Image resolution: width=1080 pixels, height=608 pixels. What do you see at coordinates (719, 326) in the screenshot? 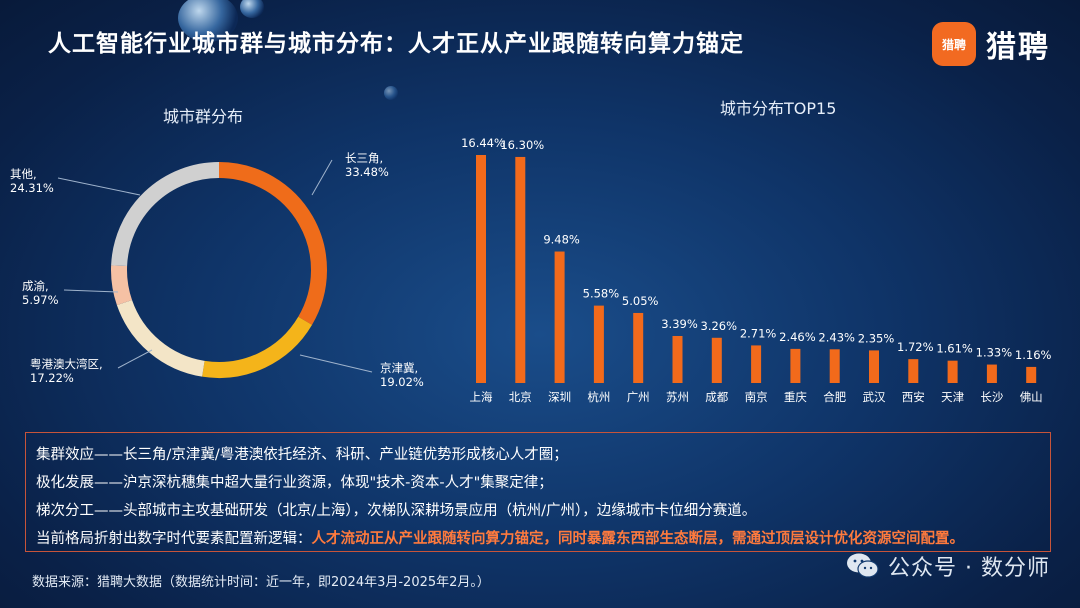
I see `bar-value-label: 3.26%` at bounding box center [719, 326].